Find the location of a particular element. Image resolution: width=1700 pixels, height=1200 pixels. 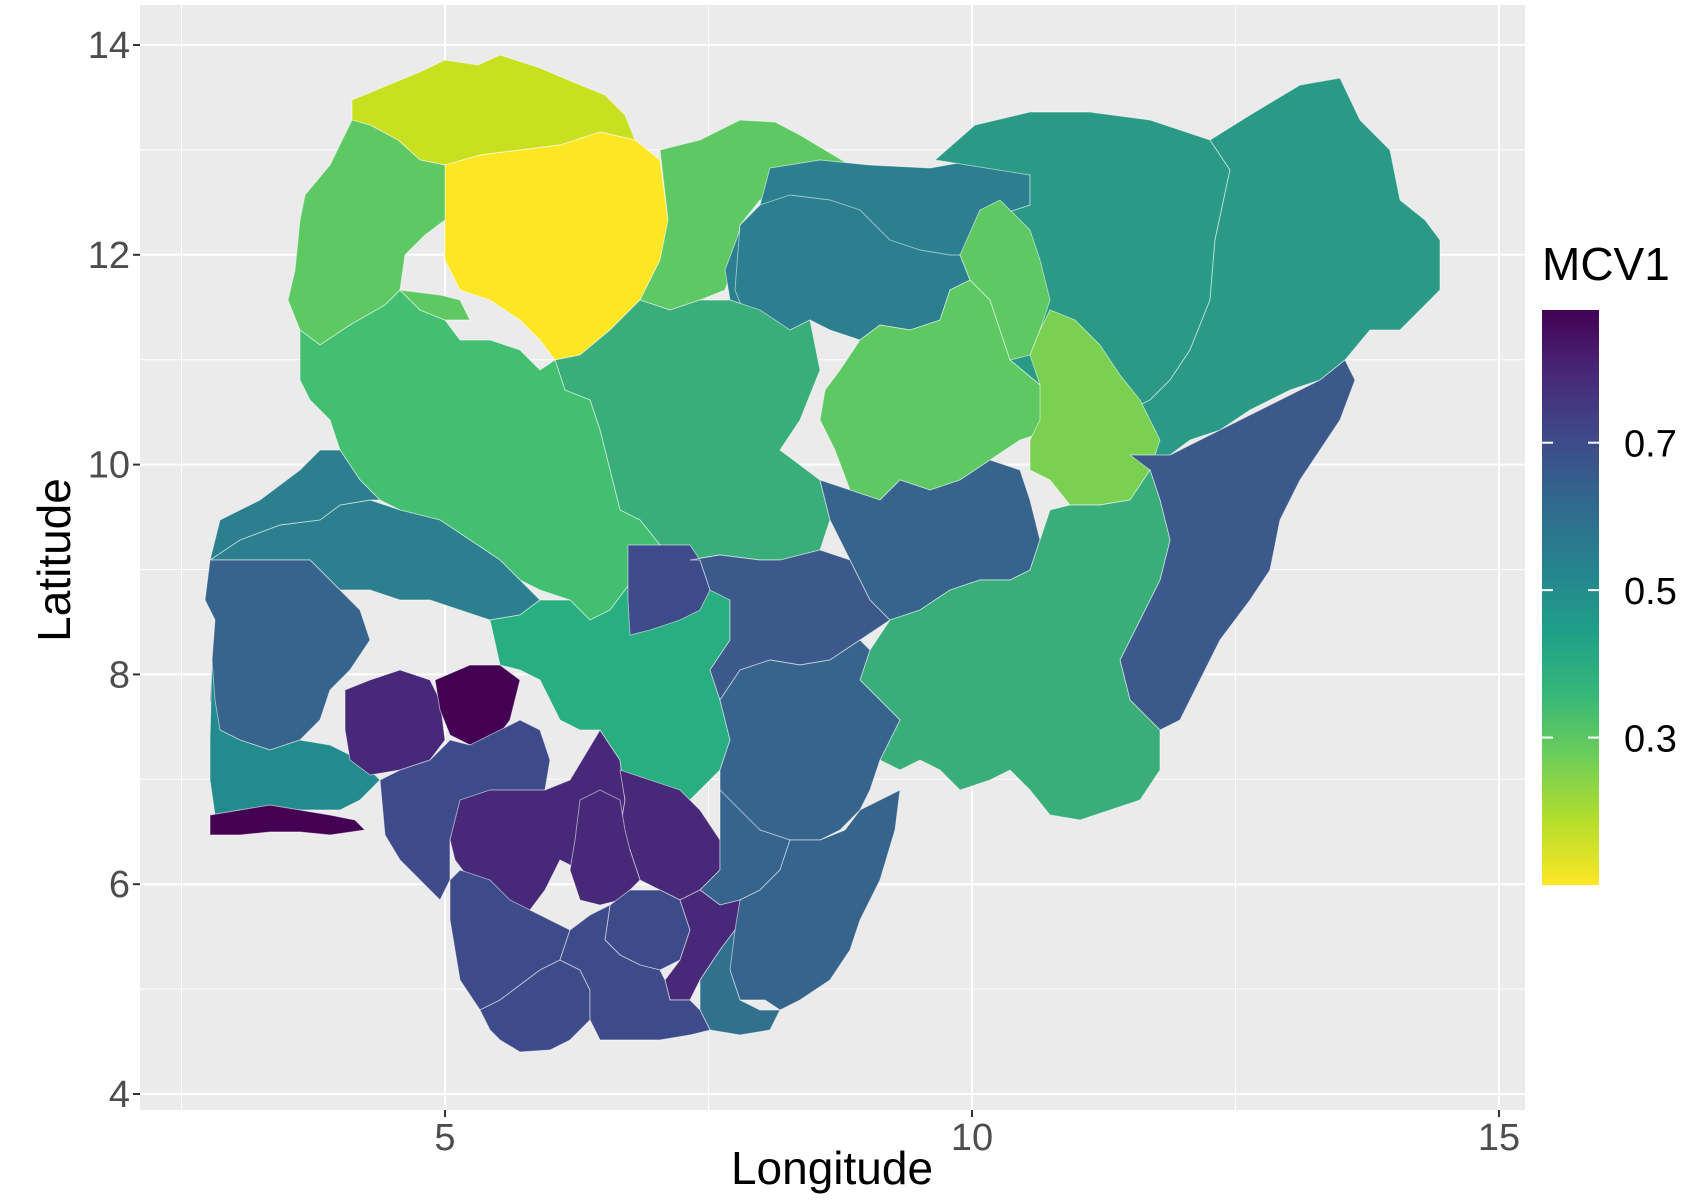

legend-tick-label: 0.5 is located at coordinates (1650, 592).